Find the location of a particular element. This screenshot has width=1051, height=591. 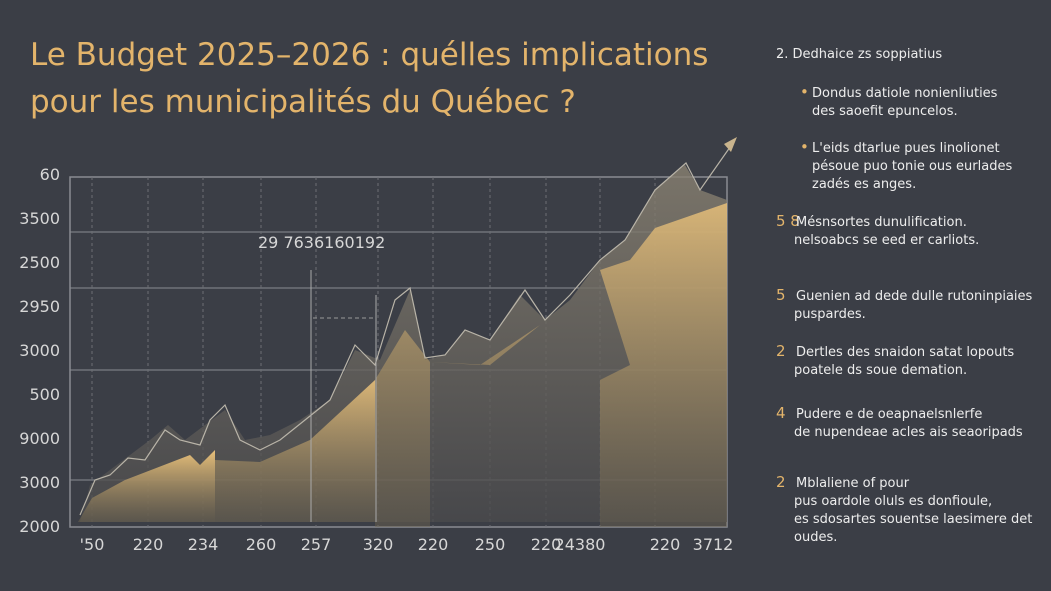

item-line: oudes. is located at coordinates (815, 537).